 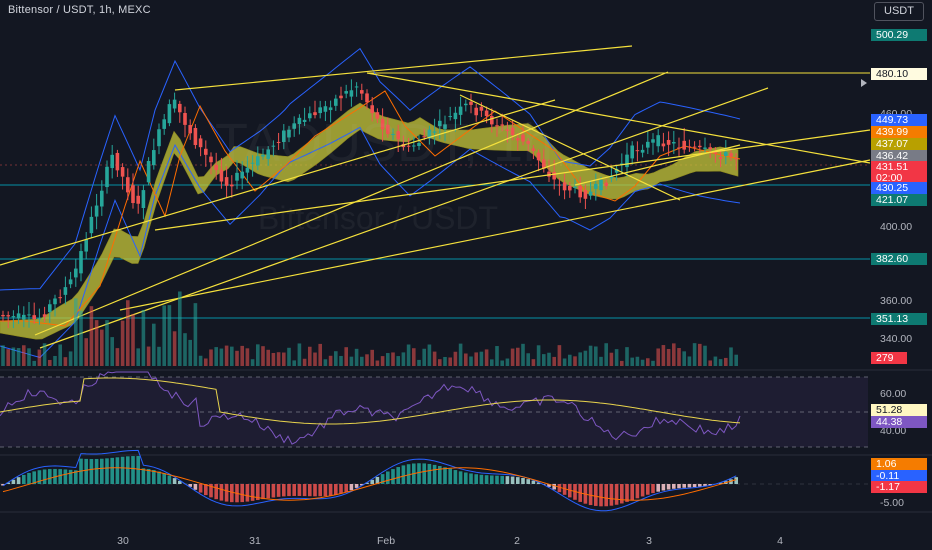 I want to click on watermark-name: Bittensor / USDT, so click(x=378, y=218).